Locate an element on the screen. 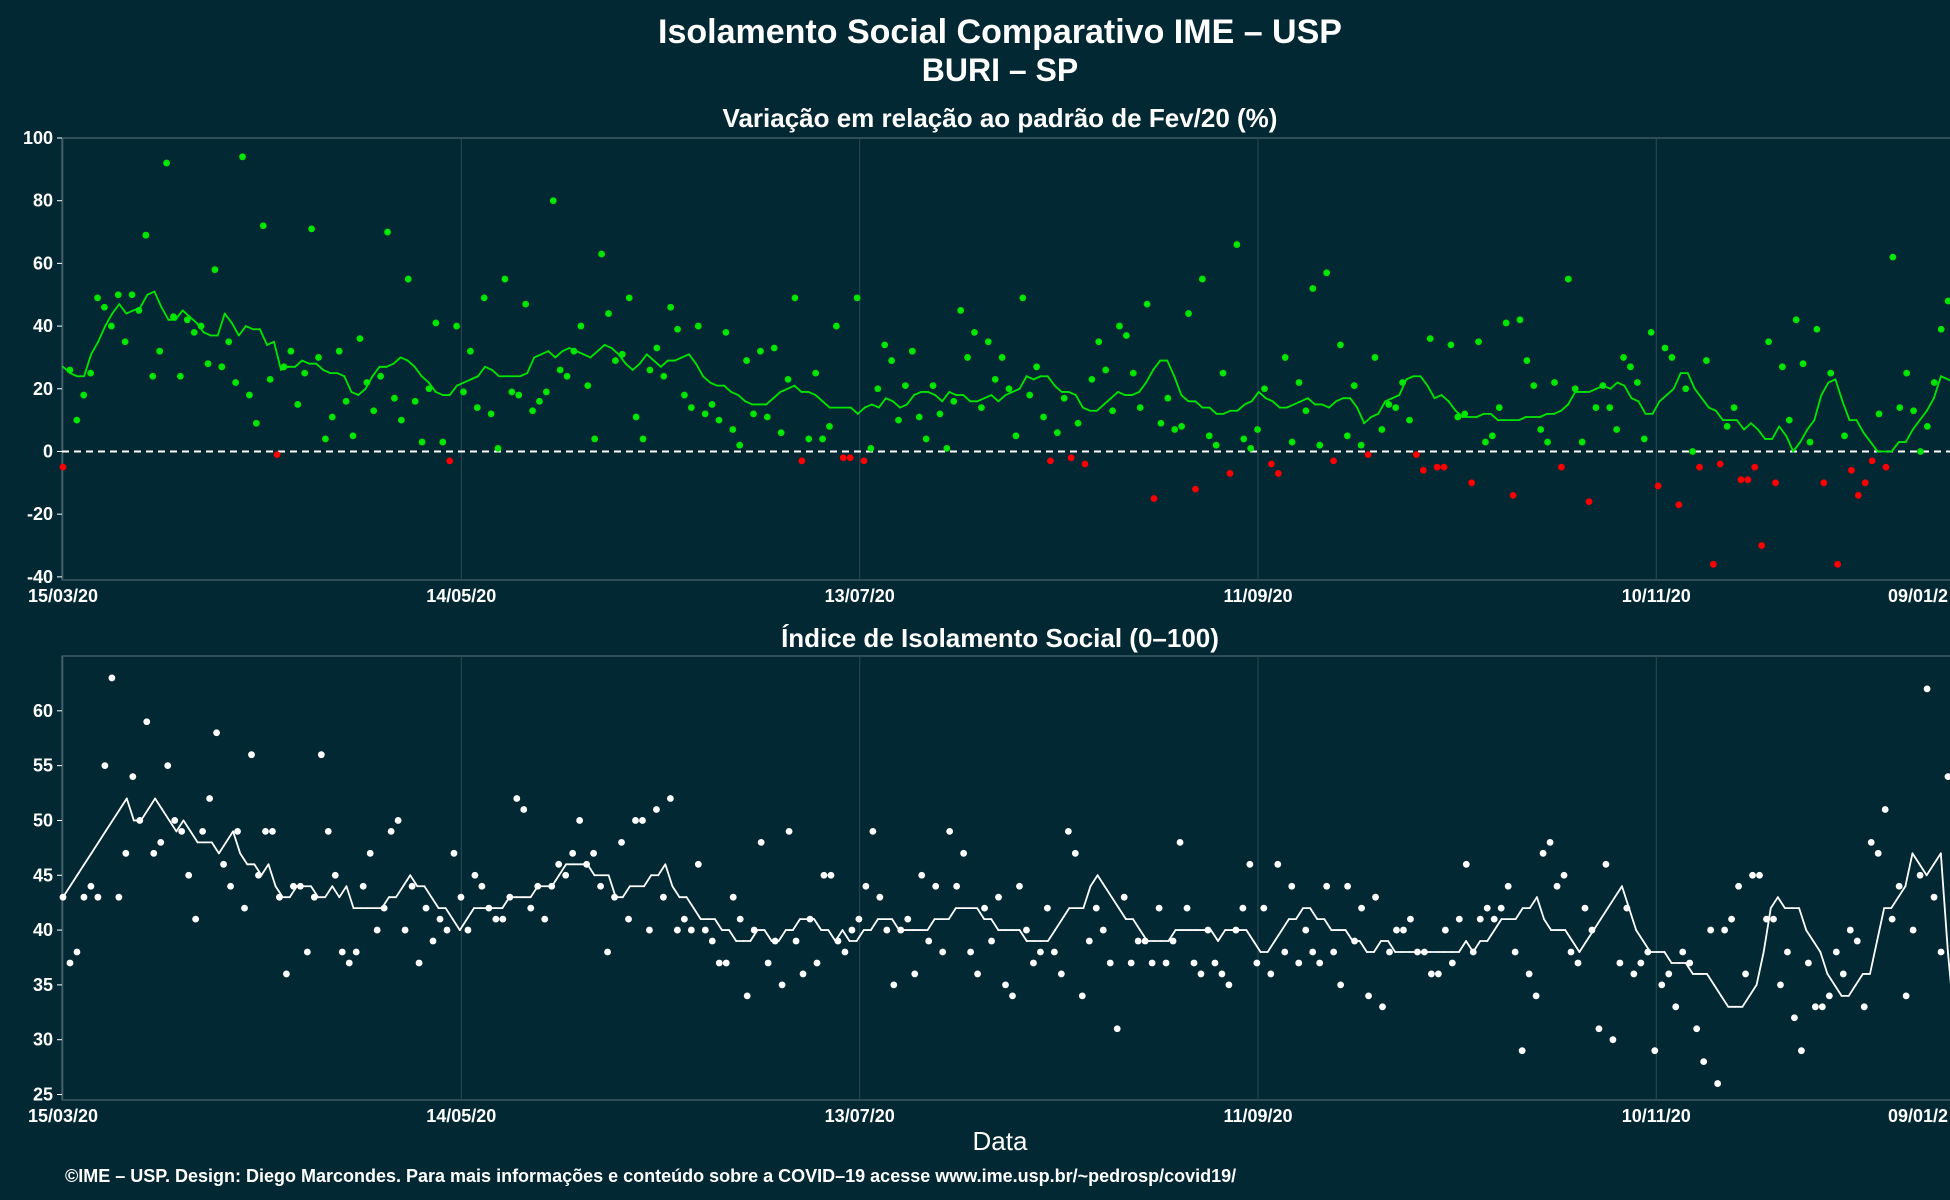  index-x-tick-label: 09/01/2 is located at coordinates (1918, 1116).